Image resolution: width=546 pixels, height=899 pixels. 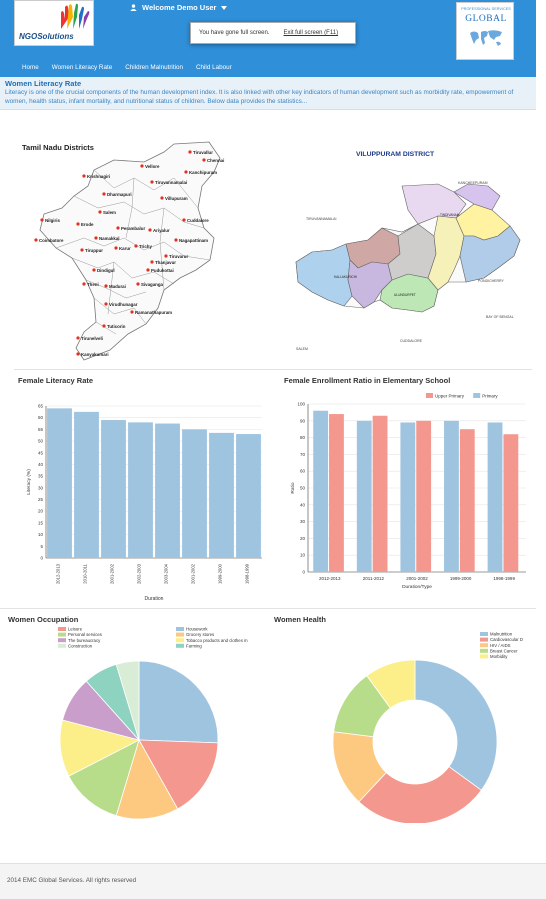 I want to click on y-tick-label: 0, so click(x=41, y=558).